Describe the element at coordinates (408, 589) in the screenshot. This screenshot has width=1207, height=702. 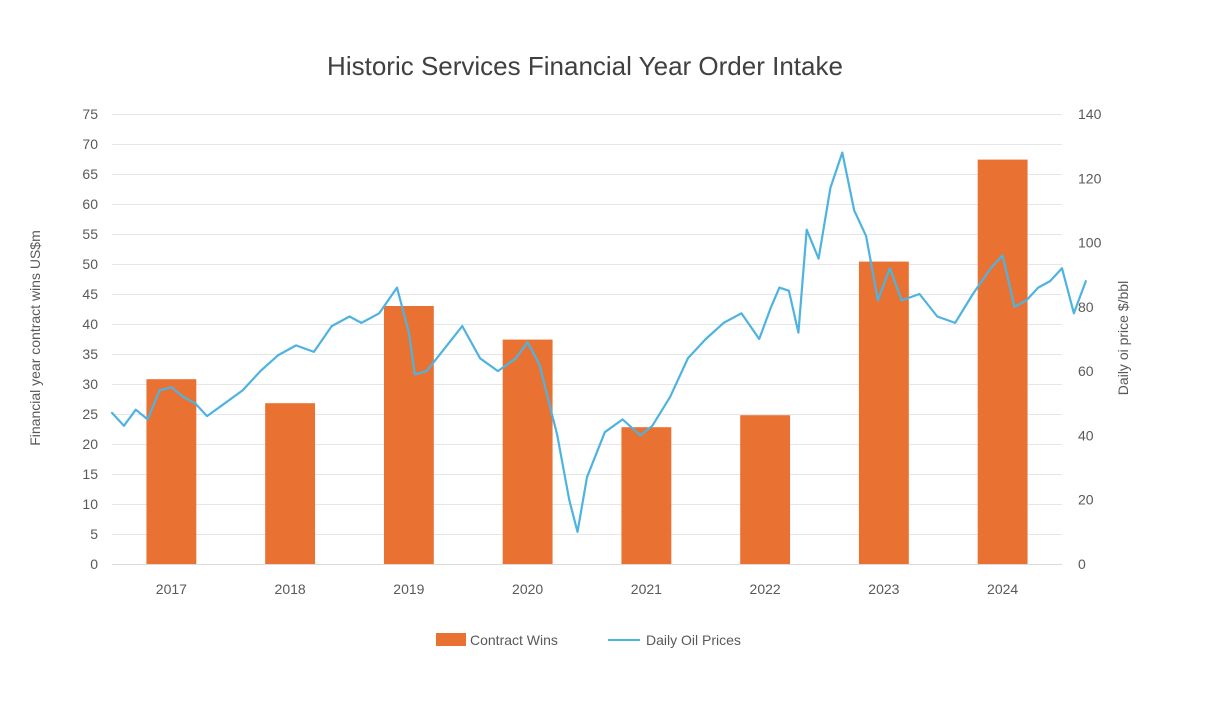
I see `x-tick-label: 2019` at that location.